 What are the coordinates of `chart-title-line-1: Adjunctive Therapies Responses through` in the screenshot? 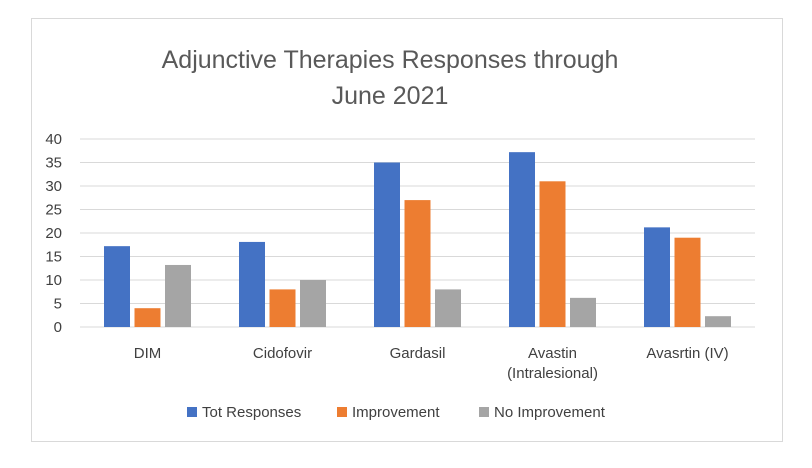 It's located at (390, 60).